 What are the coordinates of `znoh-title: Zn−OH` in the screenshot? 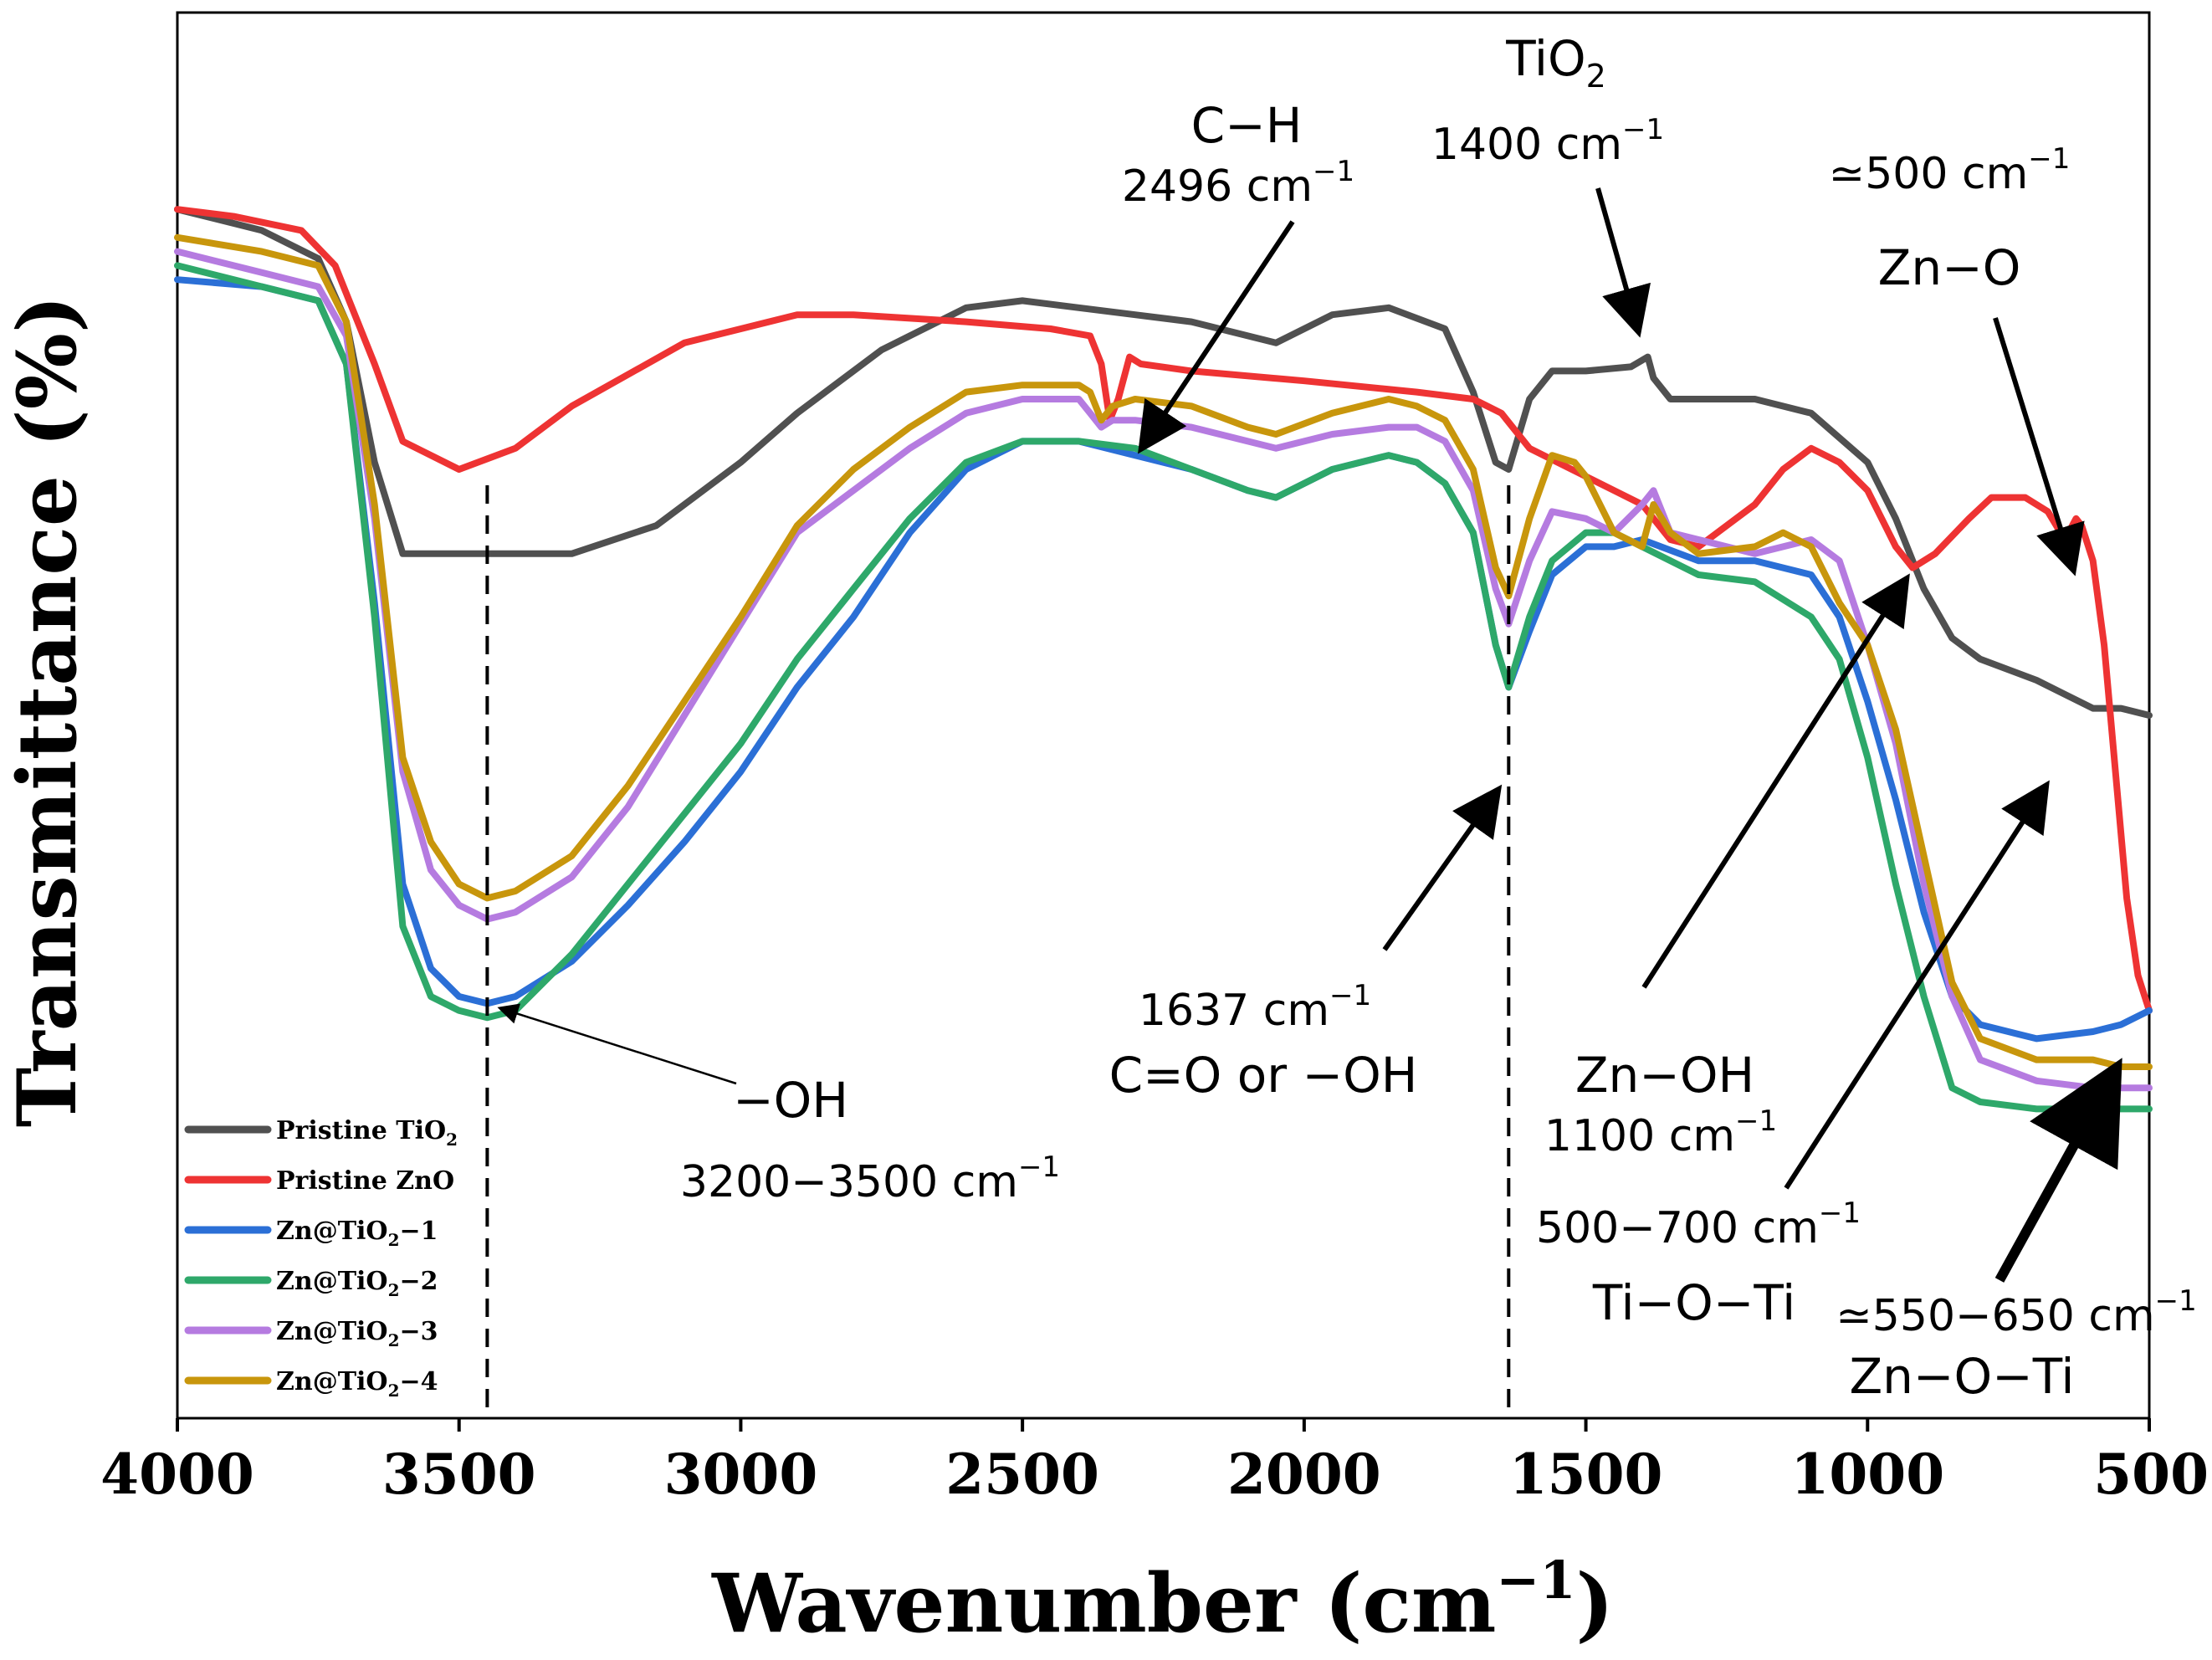 It's located at (1664, 1075).